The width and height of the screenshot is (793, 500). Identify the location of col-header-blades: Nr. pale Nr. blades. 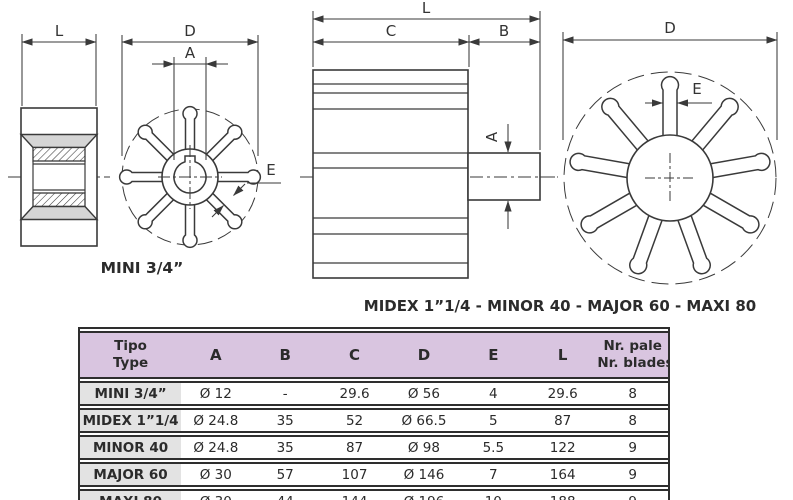
(632, 355).